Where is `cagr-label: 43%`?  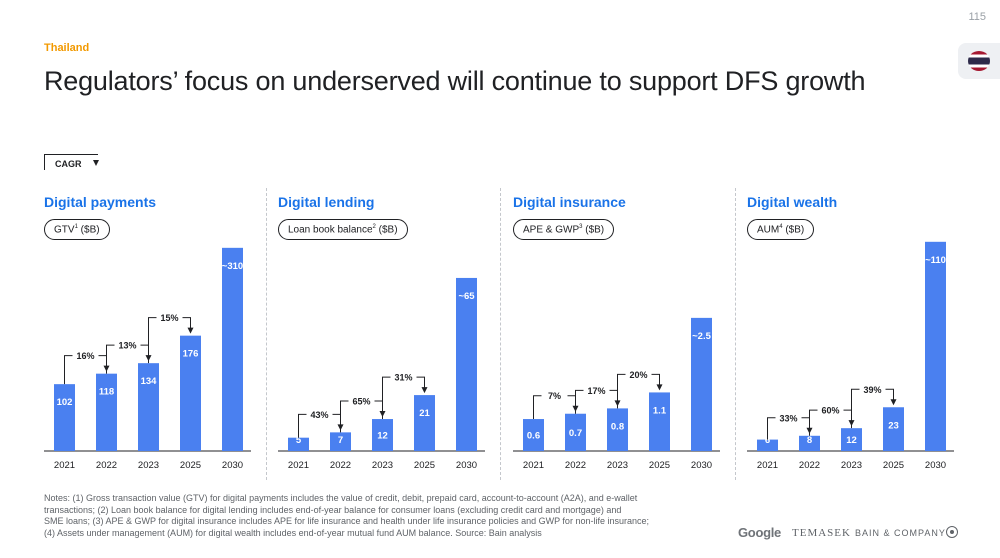 cagr-label: 43% is located at coordinates (319, 415).